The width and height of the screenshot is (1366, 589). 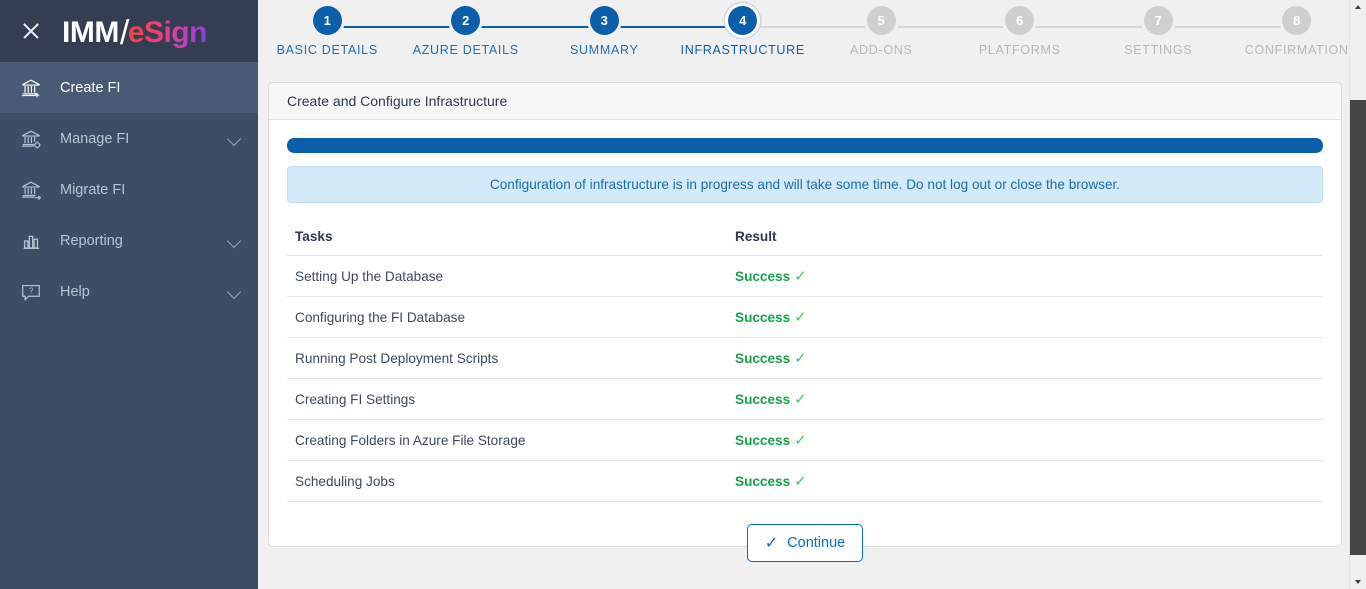 I want to click on scroll-down-arrow-icon, so click(x=1358, y=582).